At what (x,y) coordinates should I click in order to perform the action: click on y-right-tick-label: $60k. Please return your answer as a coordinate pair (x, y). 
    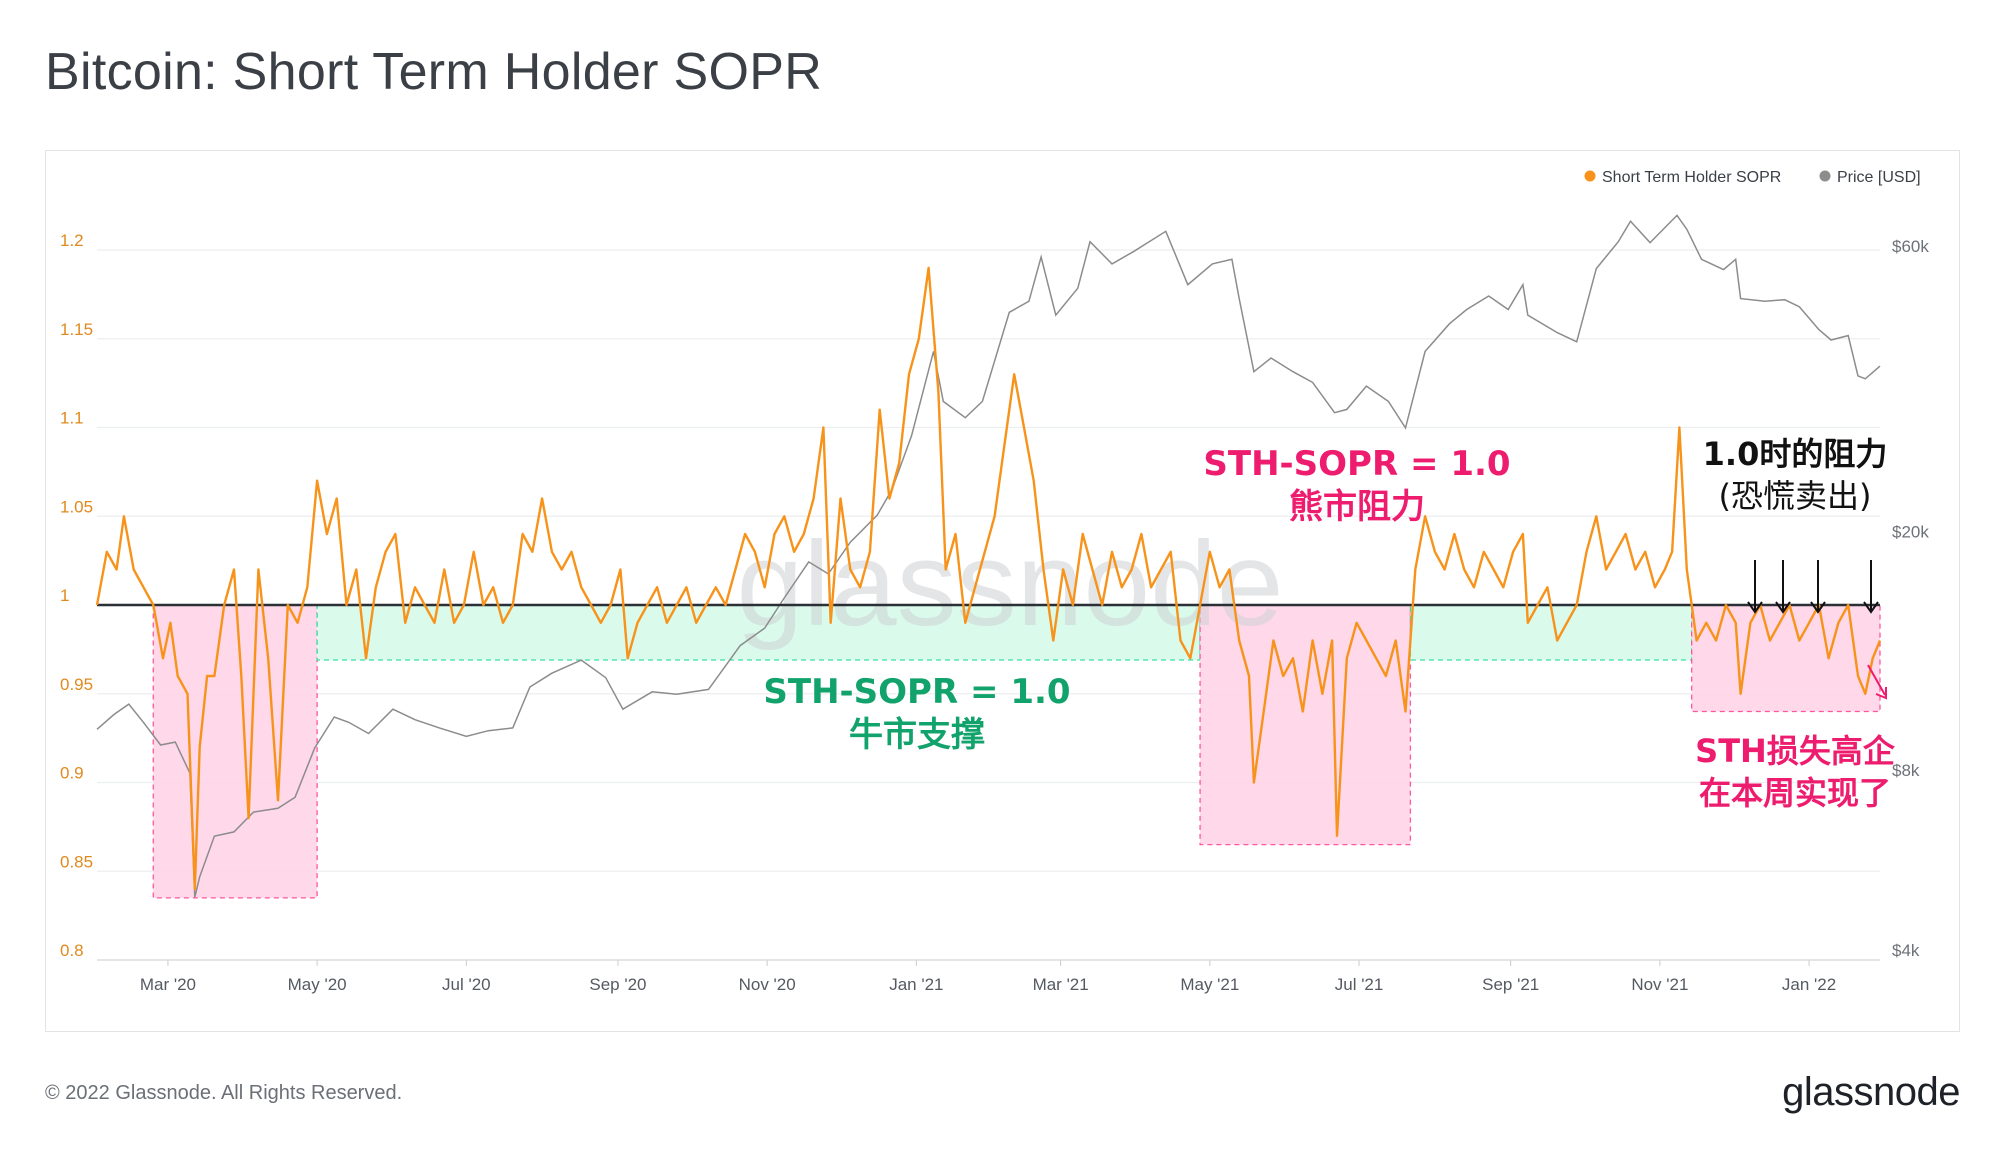
    Looking at the image, I should click on (1910, 246).